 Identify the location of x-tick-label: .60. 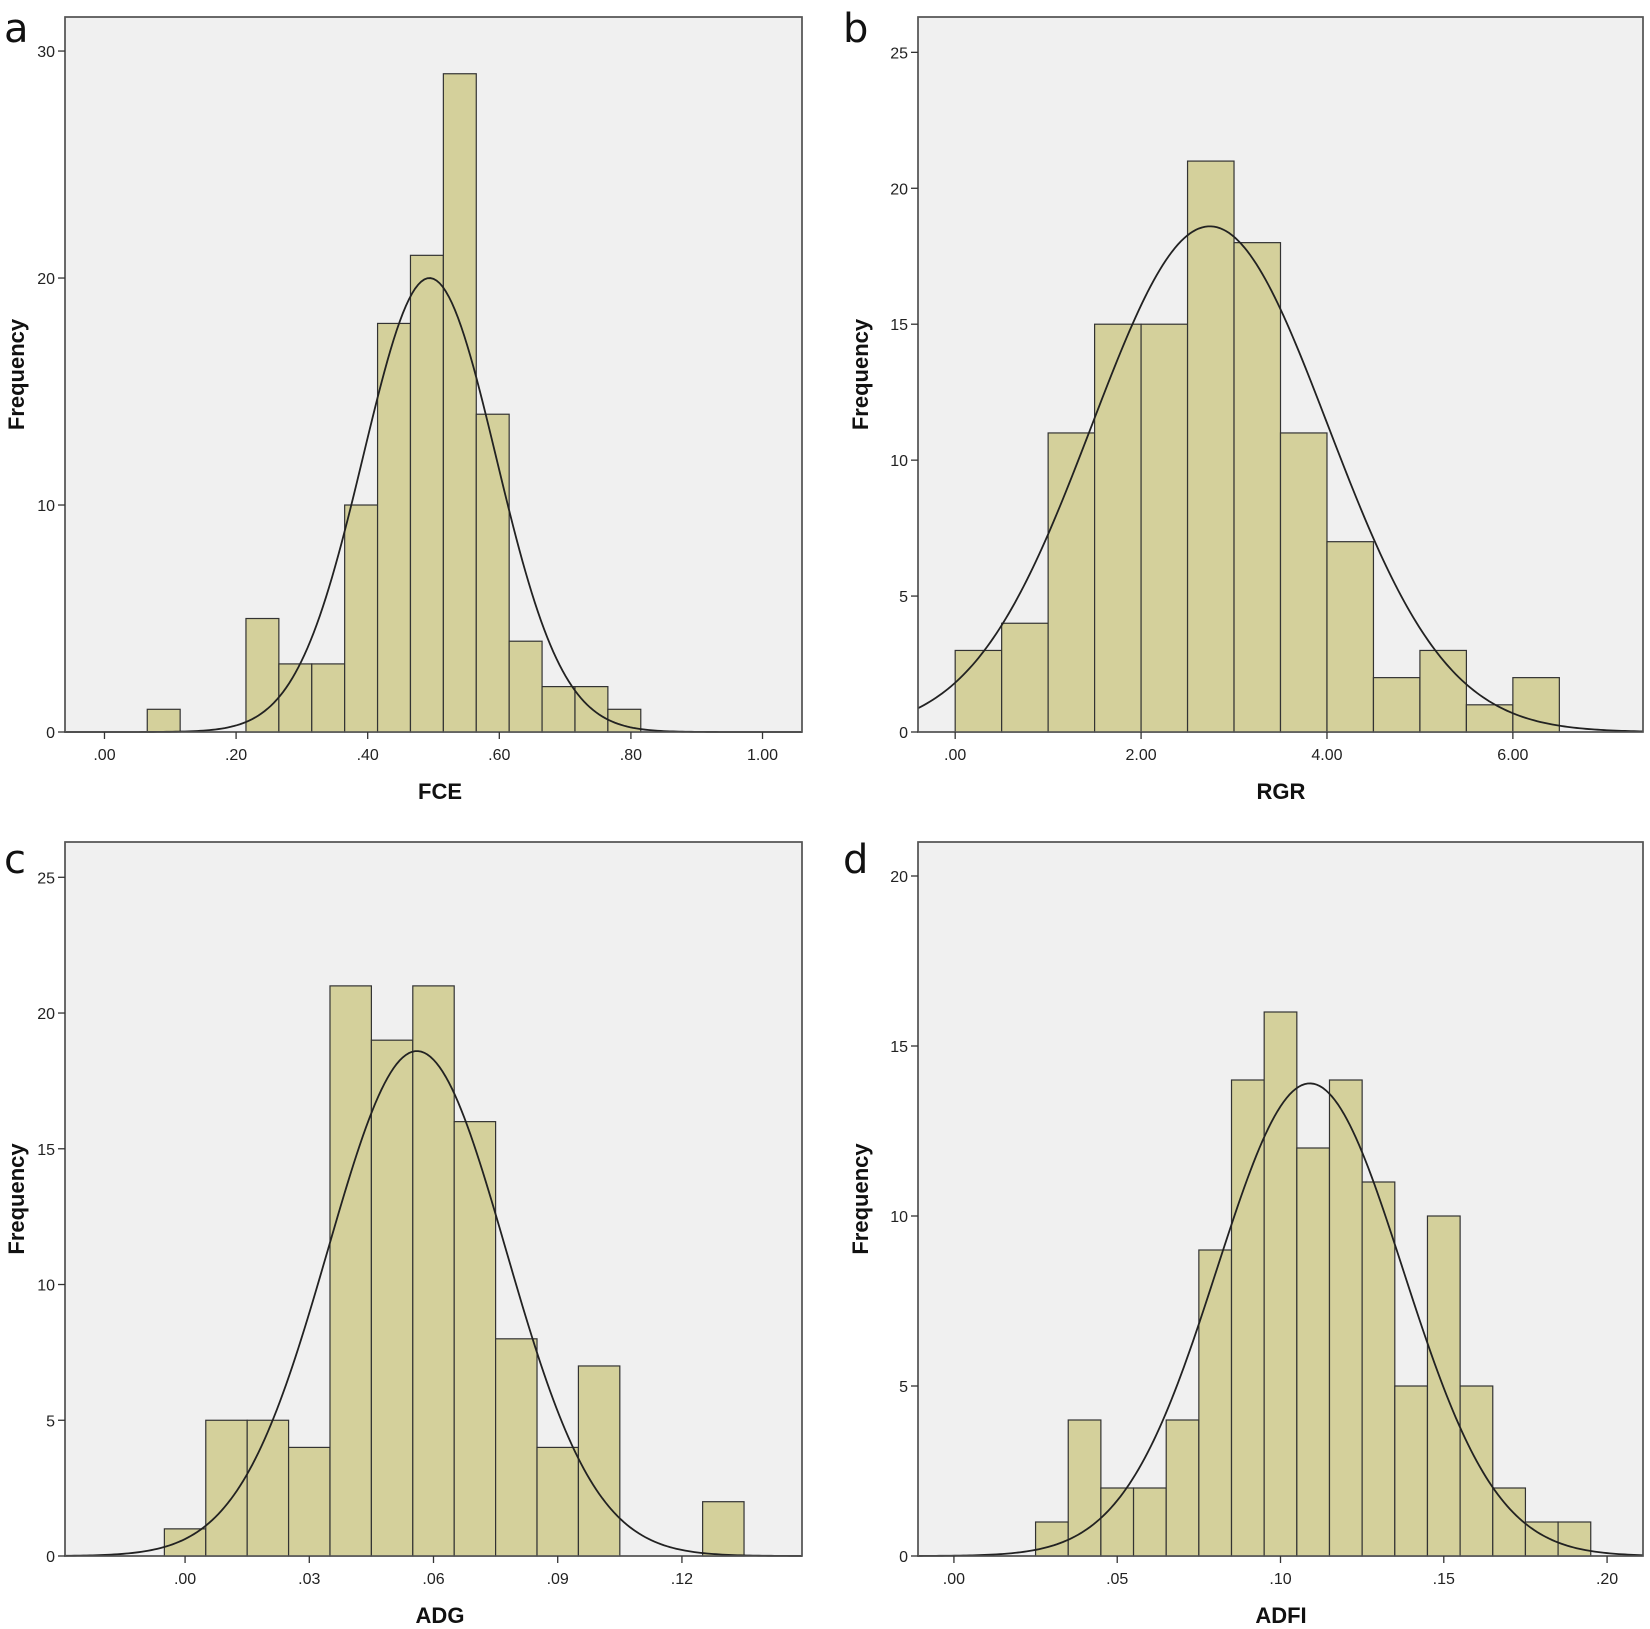
(499, 755).